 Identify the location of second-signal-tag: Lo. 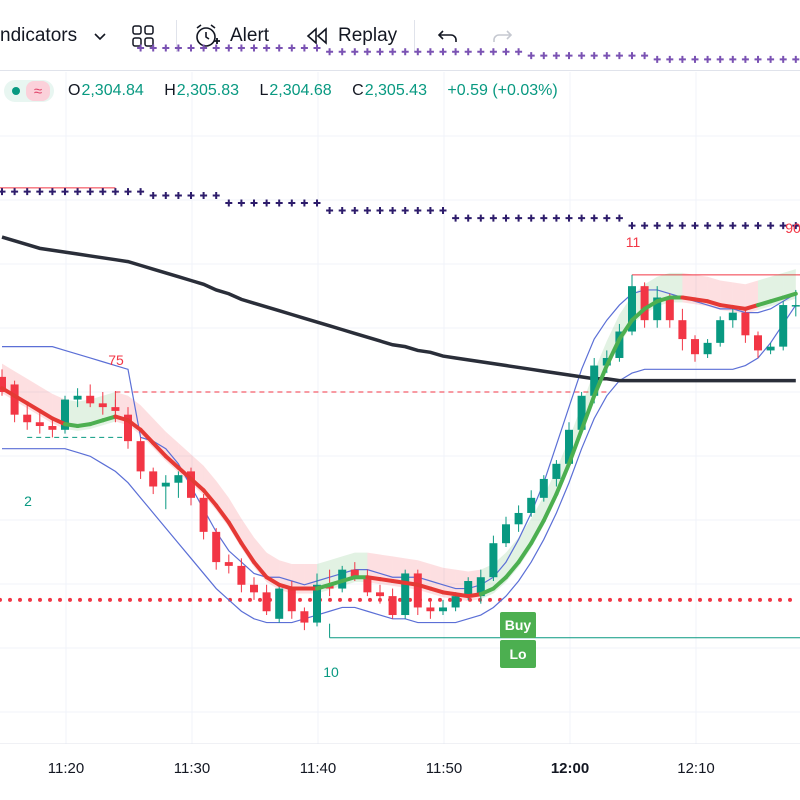
(518, 654).